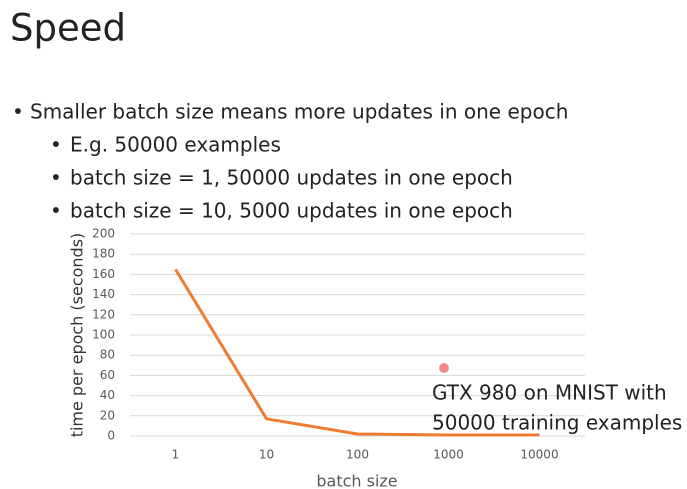 Image resolution: width=687 pixels, height=489 pixels. I want to click on y-tick-label: 20, so click(107, 415).